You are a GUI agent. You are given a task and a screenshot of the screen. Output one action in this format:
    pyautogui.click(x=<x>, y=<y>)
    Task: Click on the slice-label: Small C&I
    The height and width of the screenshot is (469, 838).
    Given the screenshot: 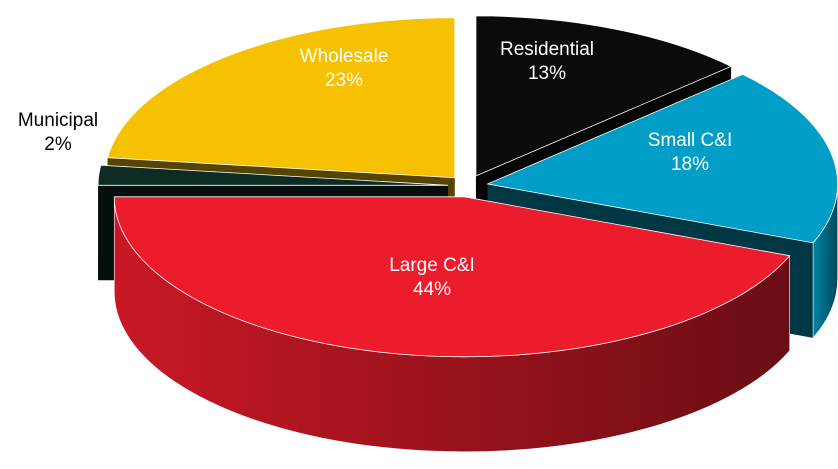 What is the action you would take?
    pyautogui.click(x=690, y=140)
    